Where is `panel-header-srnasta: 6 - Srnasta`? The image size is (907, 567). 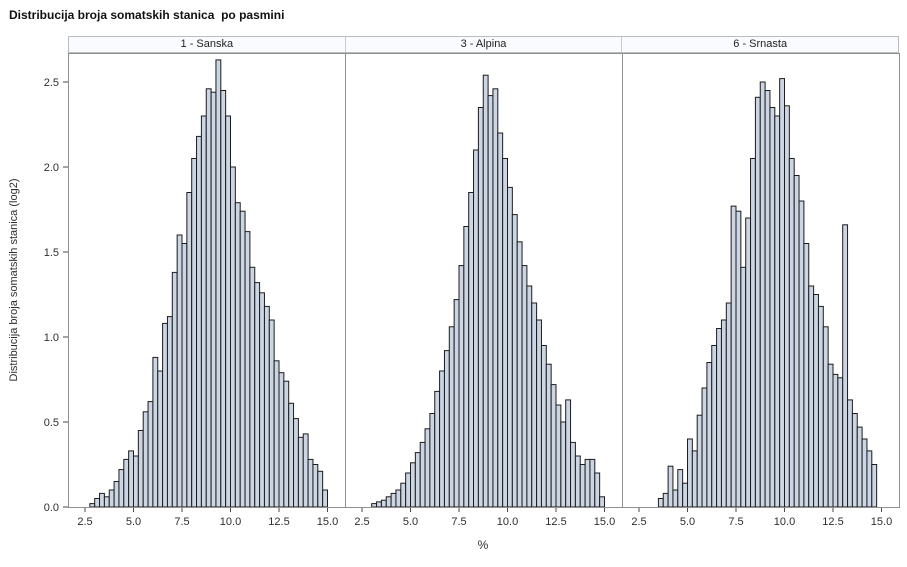 panel-header-srnasta: 6 - Srnasta is located at coordinates (759, 44).